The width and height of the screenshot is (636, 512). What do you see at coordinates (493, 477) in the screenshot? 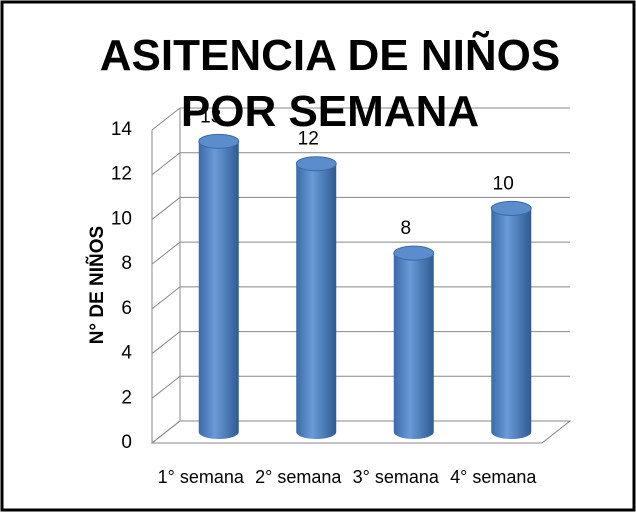
I see `x-tick-label: 4° semana` at bounding box center [493, 477].